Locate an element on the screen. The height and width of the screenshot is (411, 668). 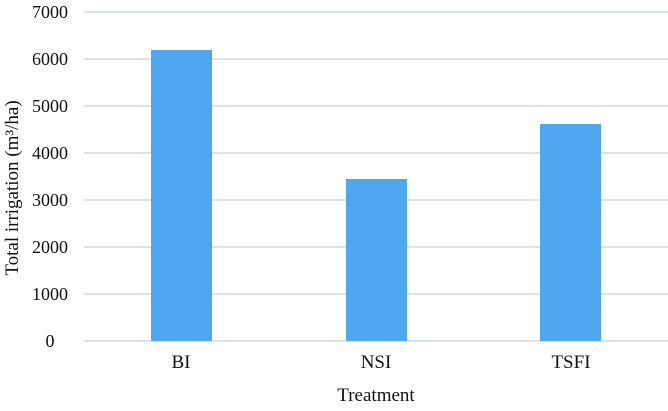
x-tick-label-BI: BI is located at coordinates (181, 362).